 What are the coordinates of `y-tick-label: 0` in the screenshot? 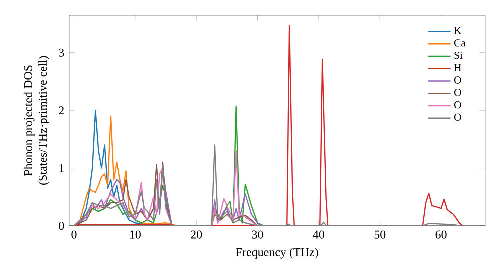 It's located at (61, 226).